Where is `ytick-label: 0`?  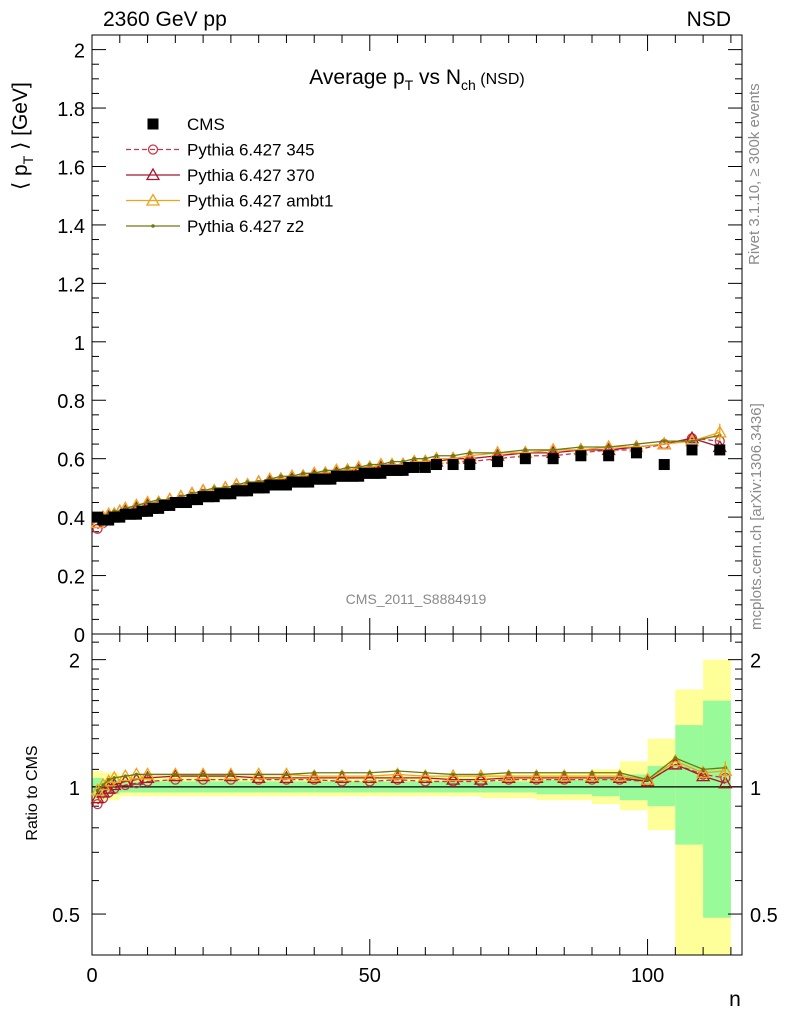
ytick-label: 0 is located at coordinates (79, 636).